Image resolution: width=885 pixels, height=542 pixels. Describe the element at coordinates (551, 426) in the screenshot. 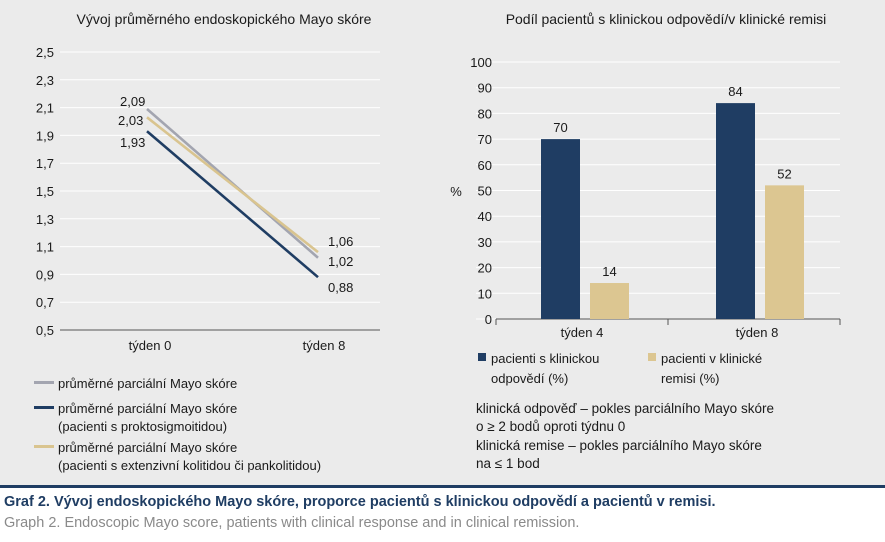

I see `note-line-2: o ≥ 2 bodů oproti týdnu 0` at that location.